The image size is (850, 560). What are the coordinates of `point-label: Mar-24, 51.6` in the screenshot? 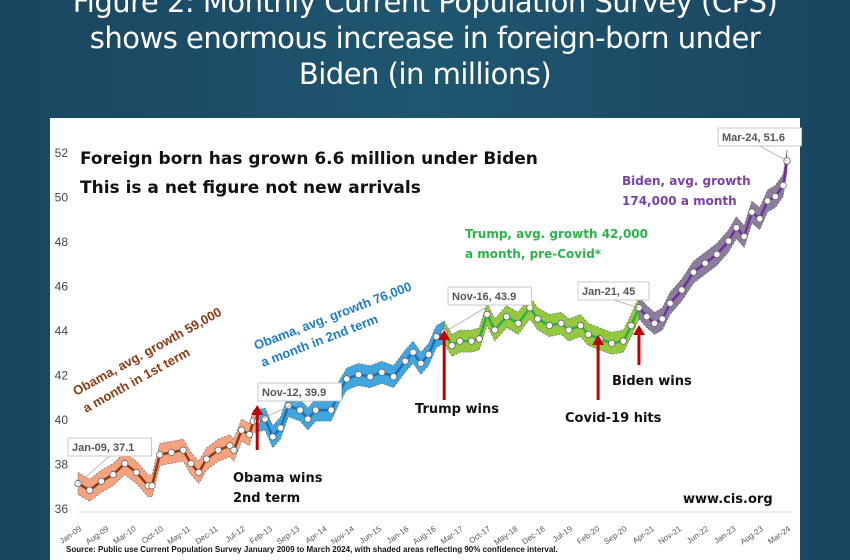 It's located at (753, 138).